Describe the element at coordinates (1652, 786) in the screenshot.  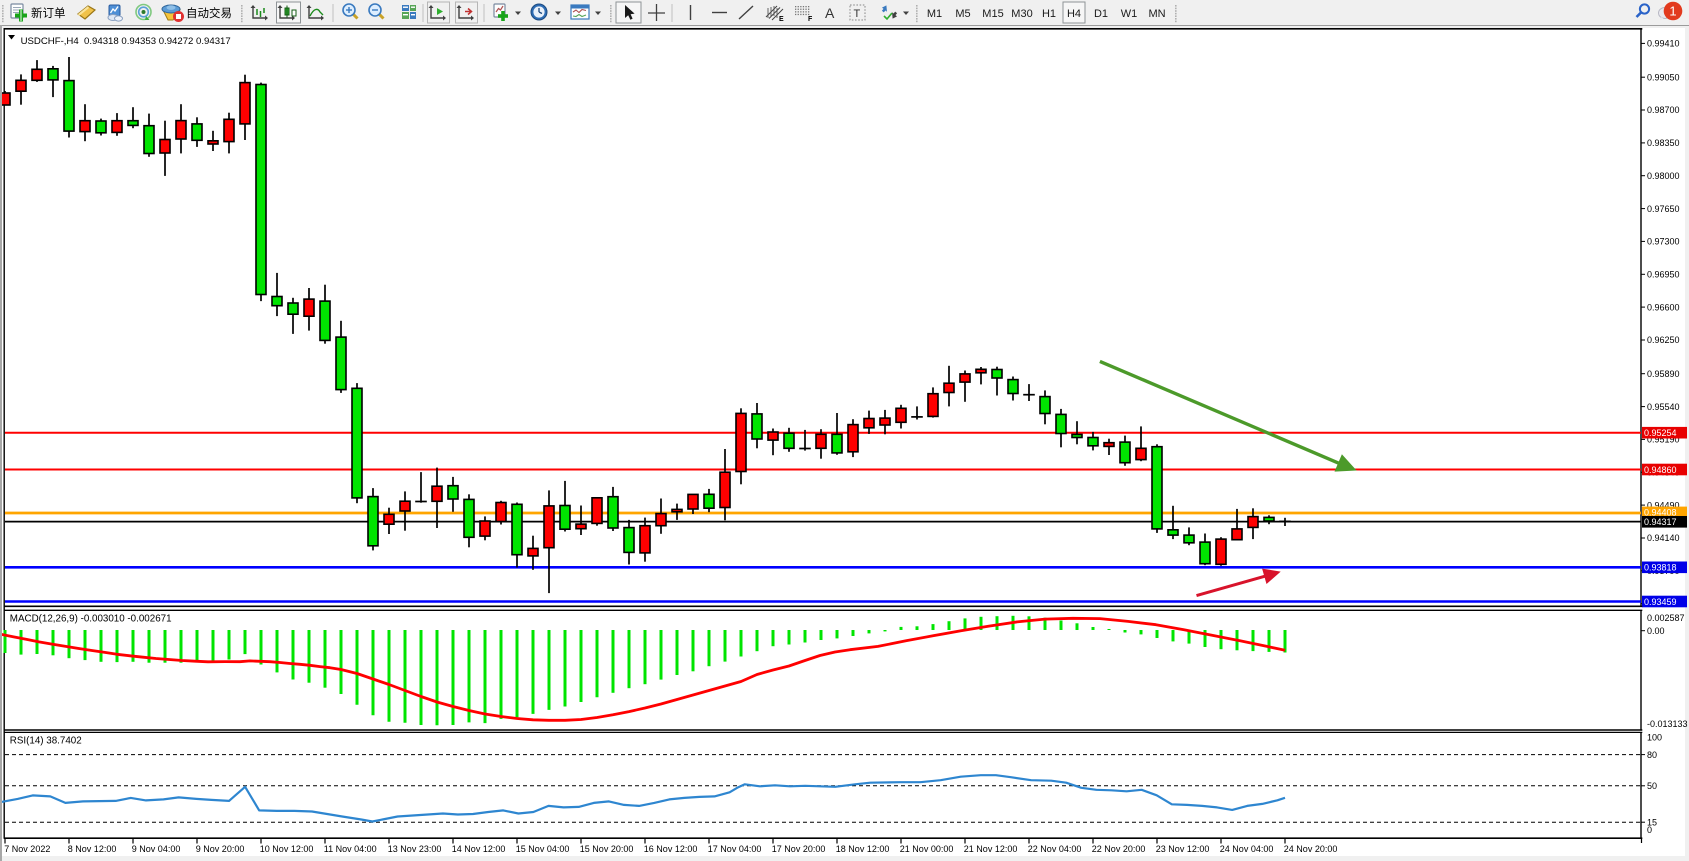
I see `svg-text: 50` at that location.